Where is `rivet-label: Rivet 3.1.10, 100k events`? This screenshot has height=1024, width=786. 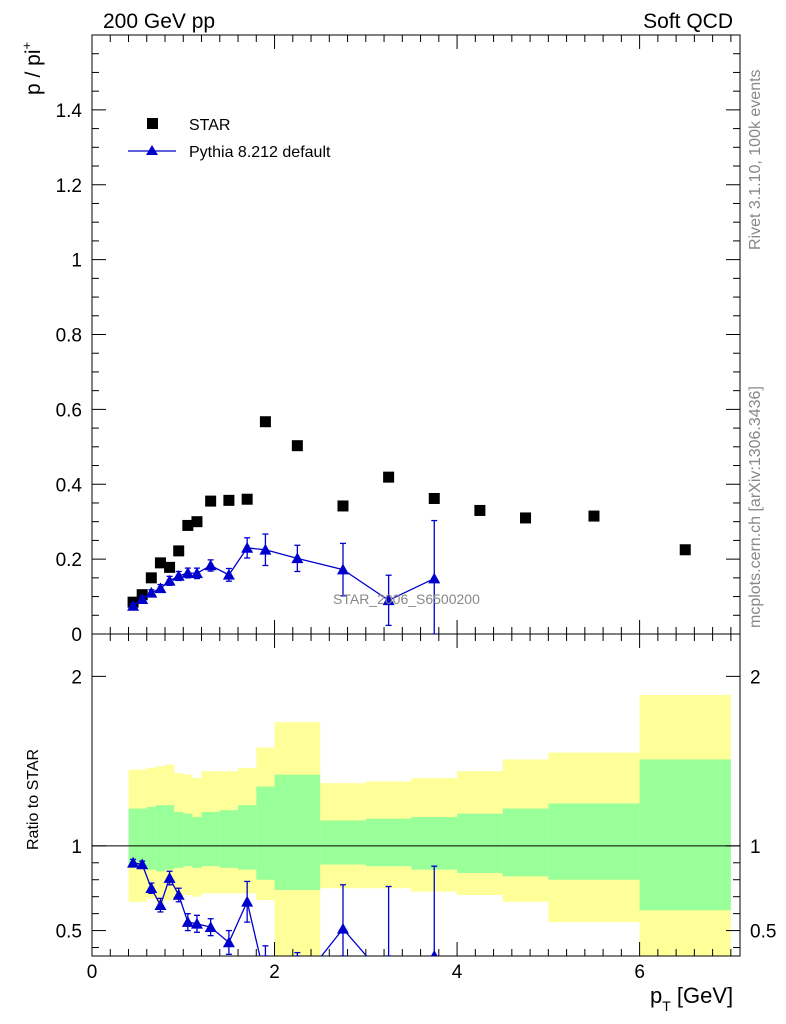 rivet-label: Rivet 3.1.10, 100k events is located at coordinates (755, 159).